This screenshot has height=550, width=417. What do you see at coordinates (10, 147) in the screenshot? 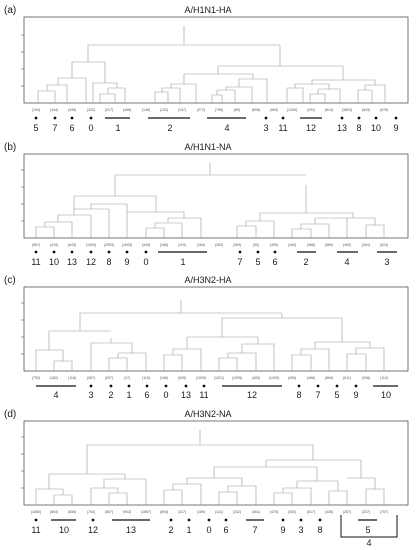
I see `panel-b-letter: (b)` at bounding box center [10, 147].